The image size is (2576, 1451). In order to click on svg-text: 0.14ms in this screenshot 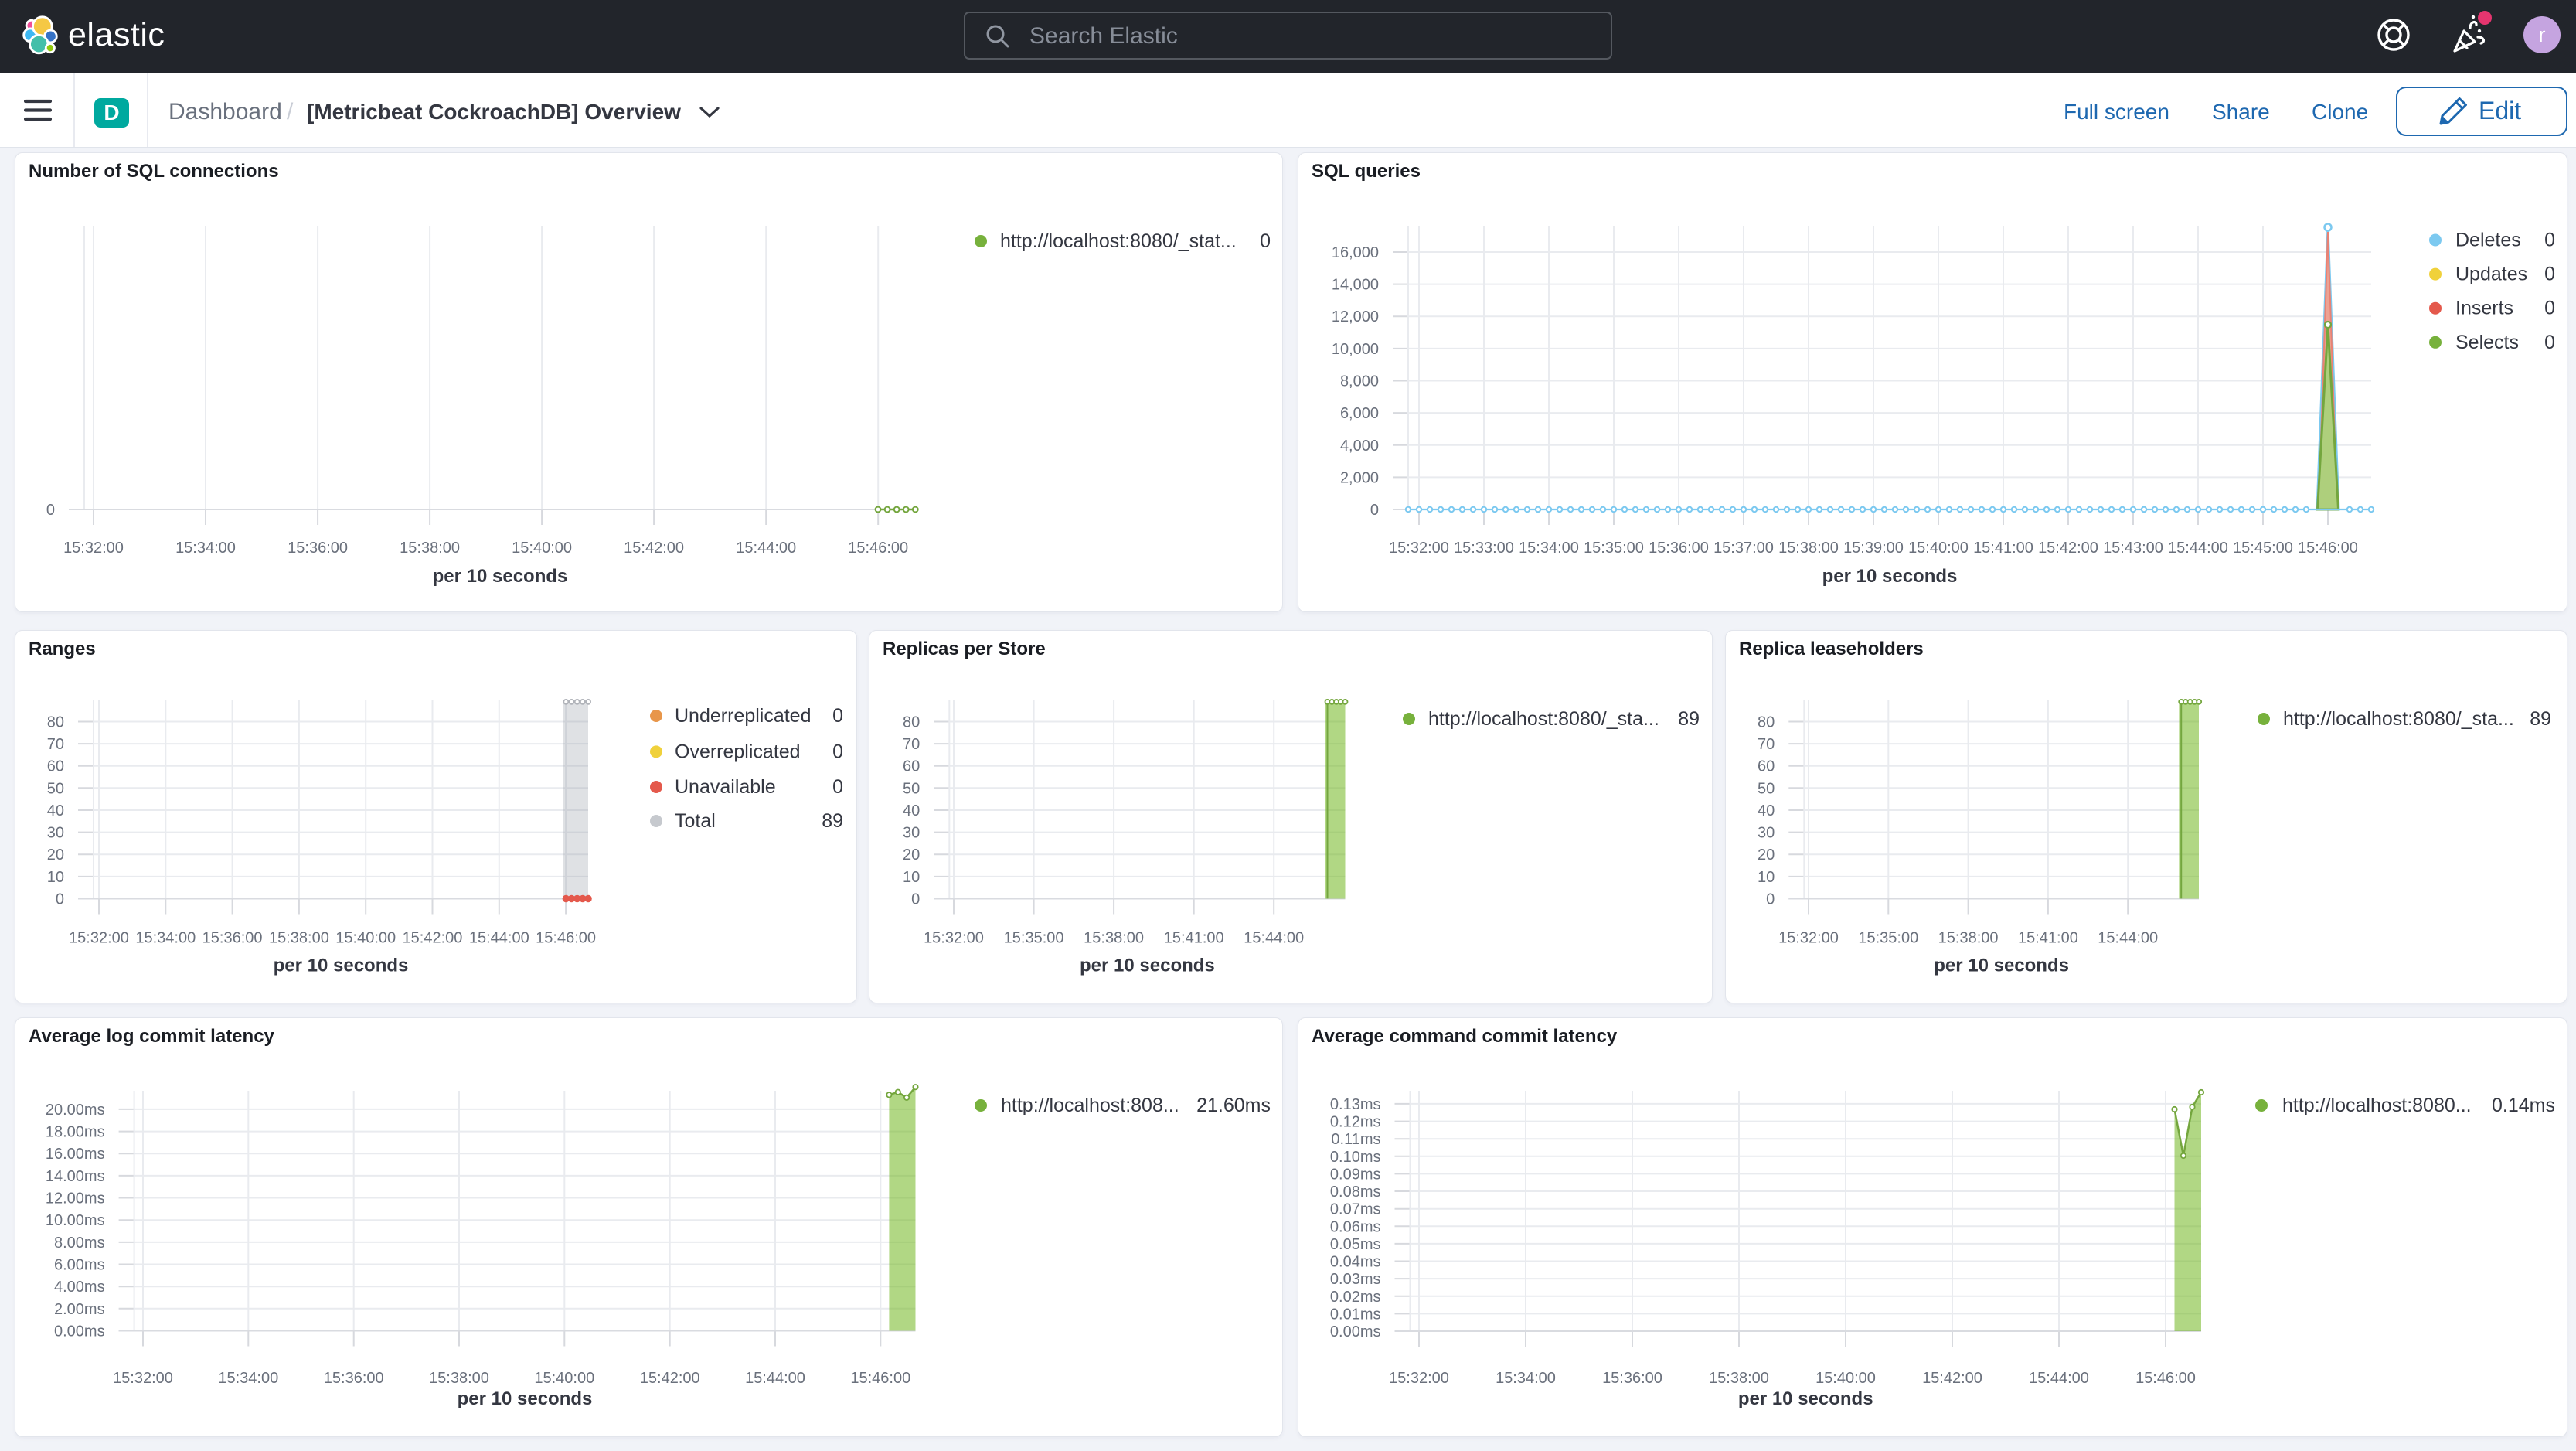, I will do `click(2523, 1105)`.